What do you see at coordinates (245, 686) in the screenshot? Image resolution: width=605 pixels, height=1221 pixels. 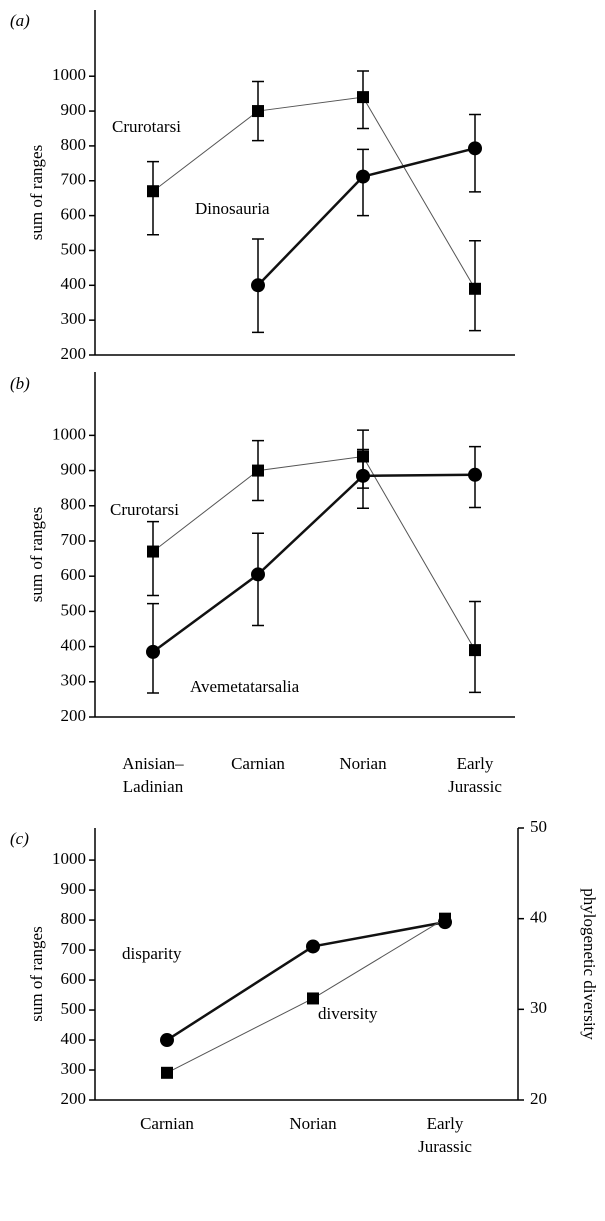 I see `annotation: Avemetatarsalia` at bounding box center [245, 686].